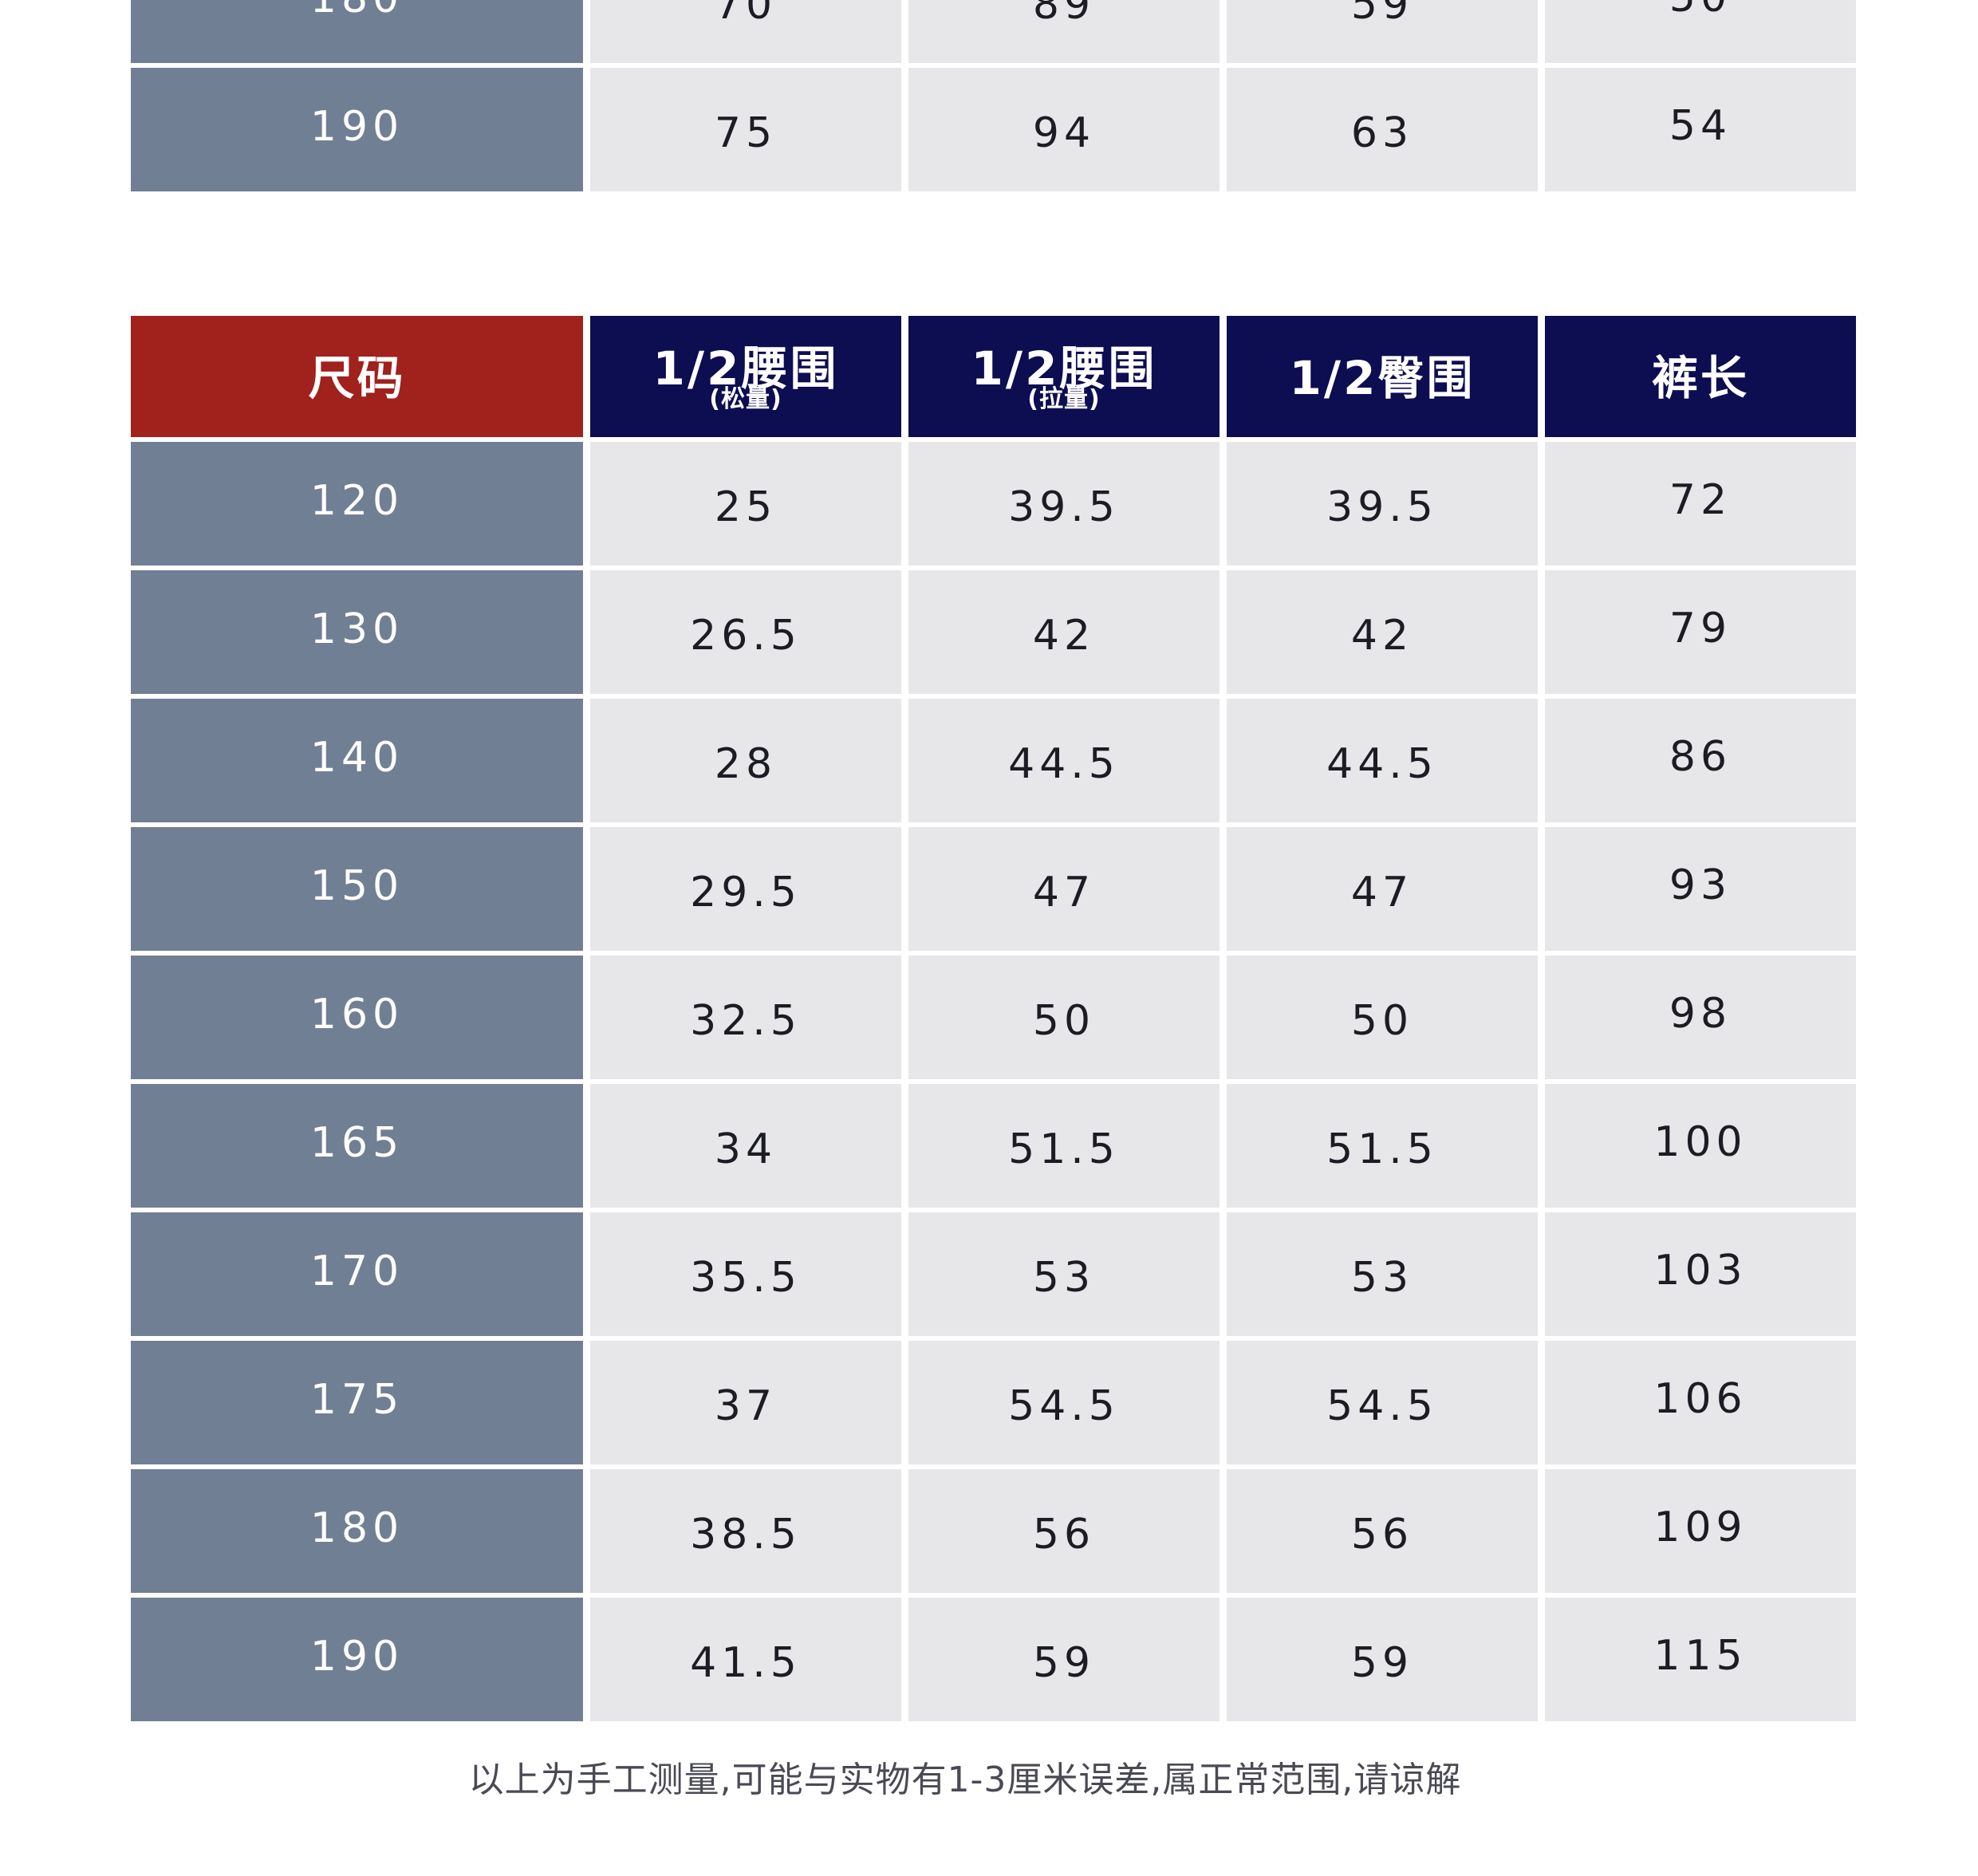 Image resolution: width=1978 pixels, height=1876 pixels. Describe the element at coordinates (1064, 129) in the screenshot. I see `value-cell: 94` at that location.